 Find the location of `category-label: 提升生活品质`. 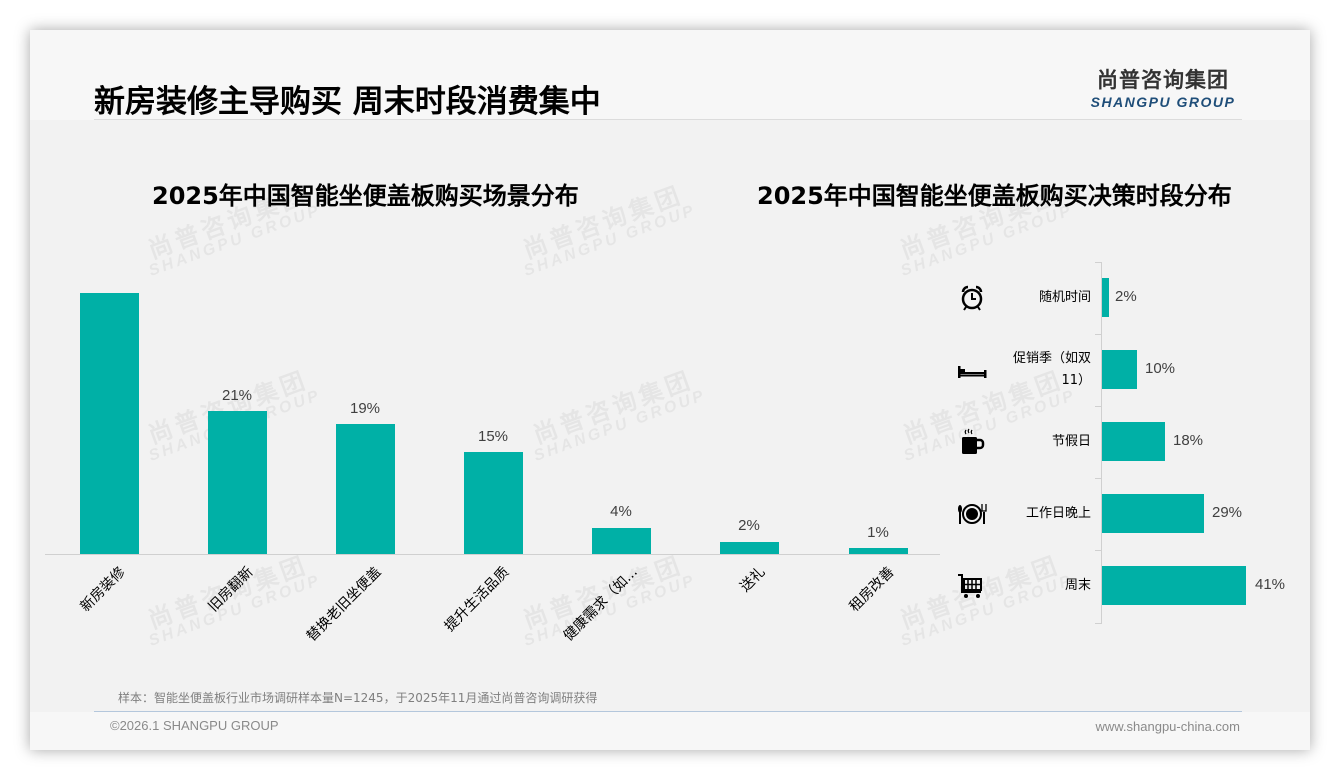

category-label: 提升生活品质 is located at coordinates (477, 599).